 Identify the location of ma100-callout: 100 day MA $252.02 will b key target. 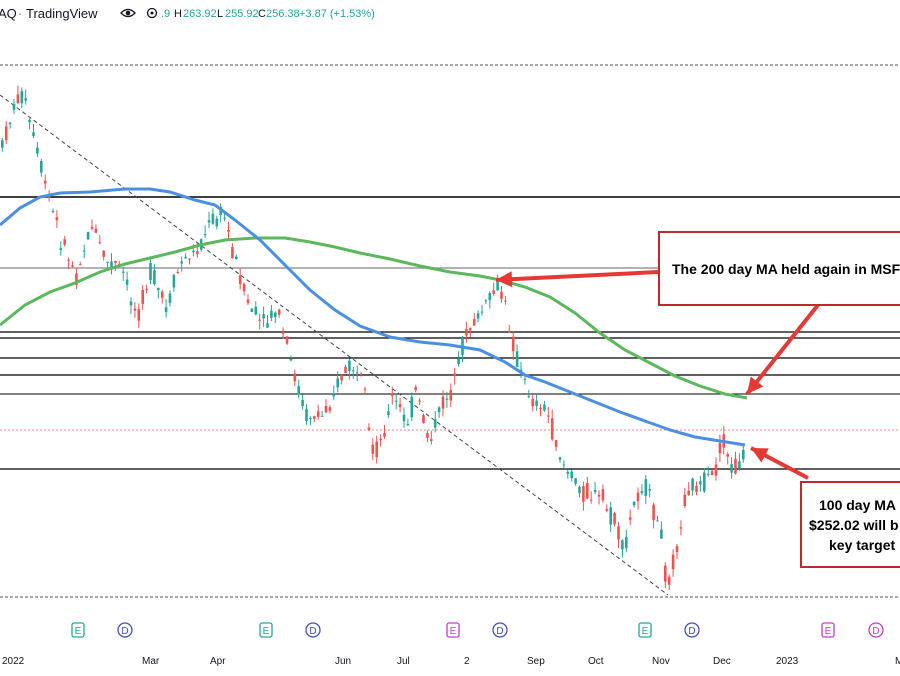
(850, 524).